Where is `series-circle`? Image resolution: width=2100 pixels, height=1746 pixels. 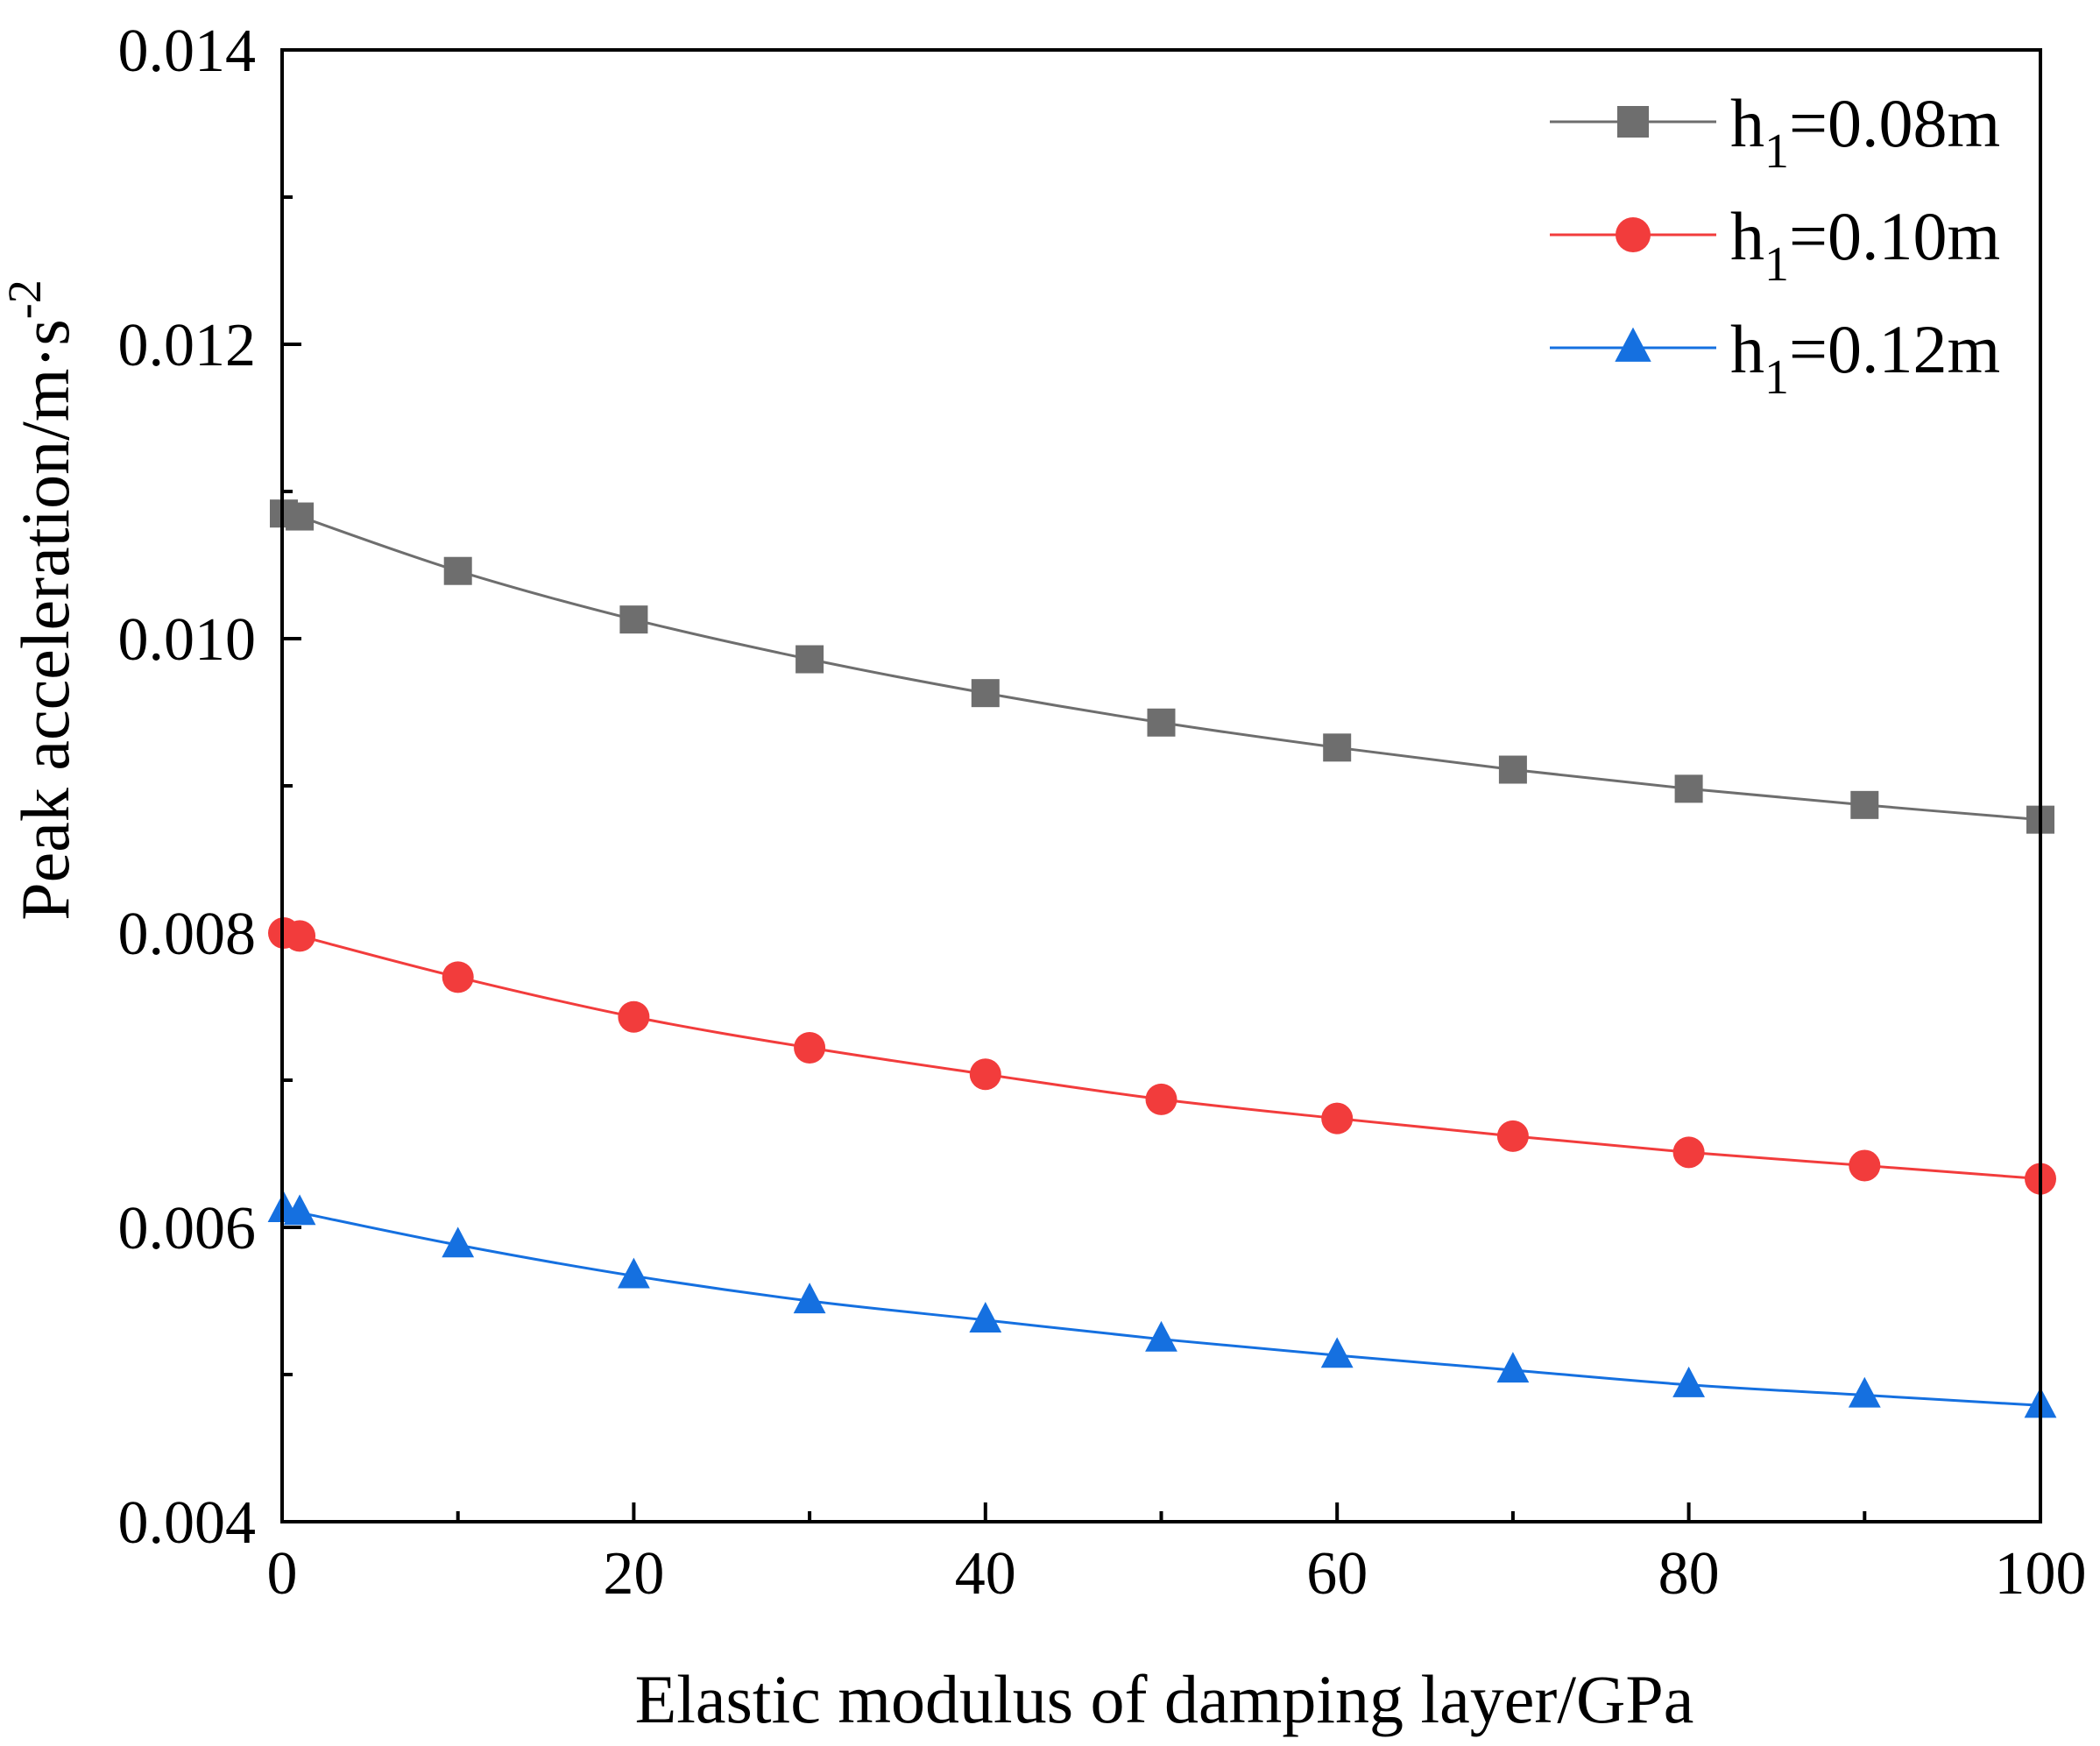 series-circle is located at coordinates (1162, 1056).